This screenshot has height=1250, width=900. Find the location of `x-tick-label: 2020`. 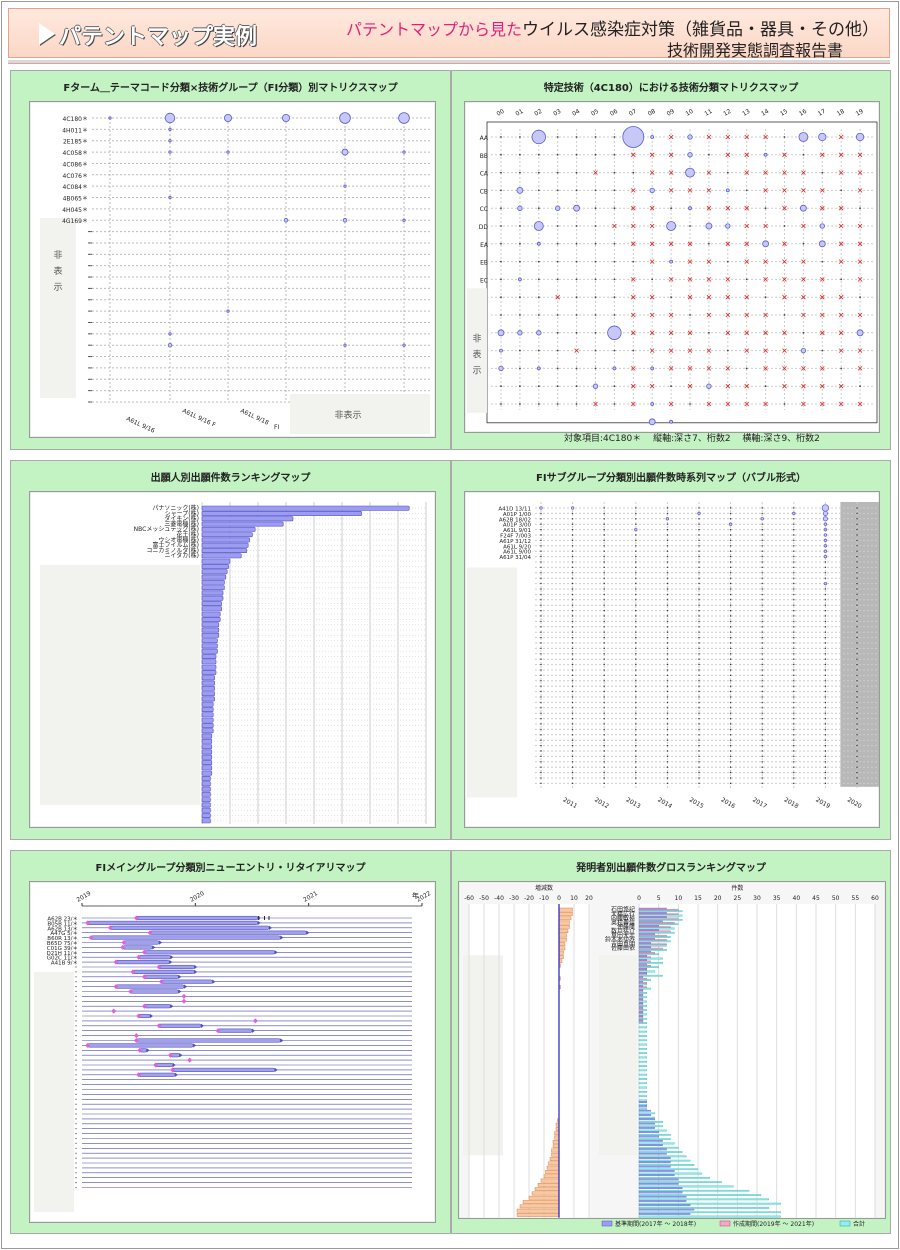

x-tick-label: 2020 is located at coordinates (854, 803).